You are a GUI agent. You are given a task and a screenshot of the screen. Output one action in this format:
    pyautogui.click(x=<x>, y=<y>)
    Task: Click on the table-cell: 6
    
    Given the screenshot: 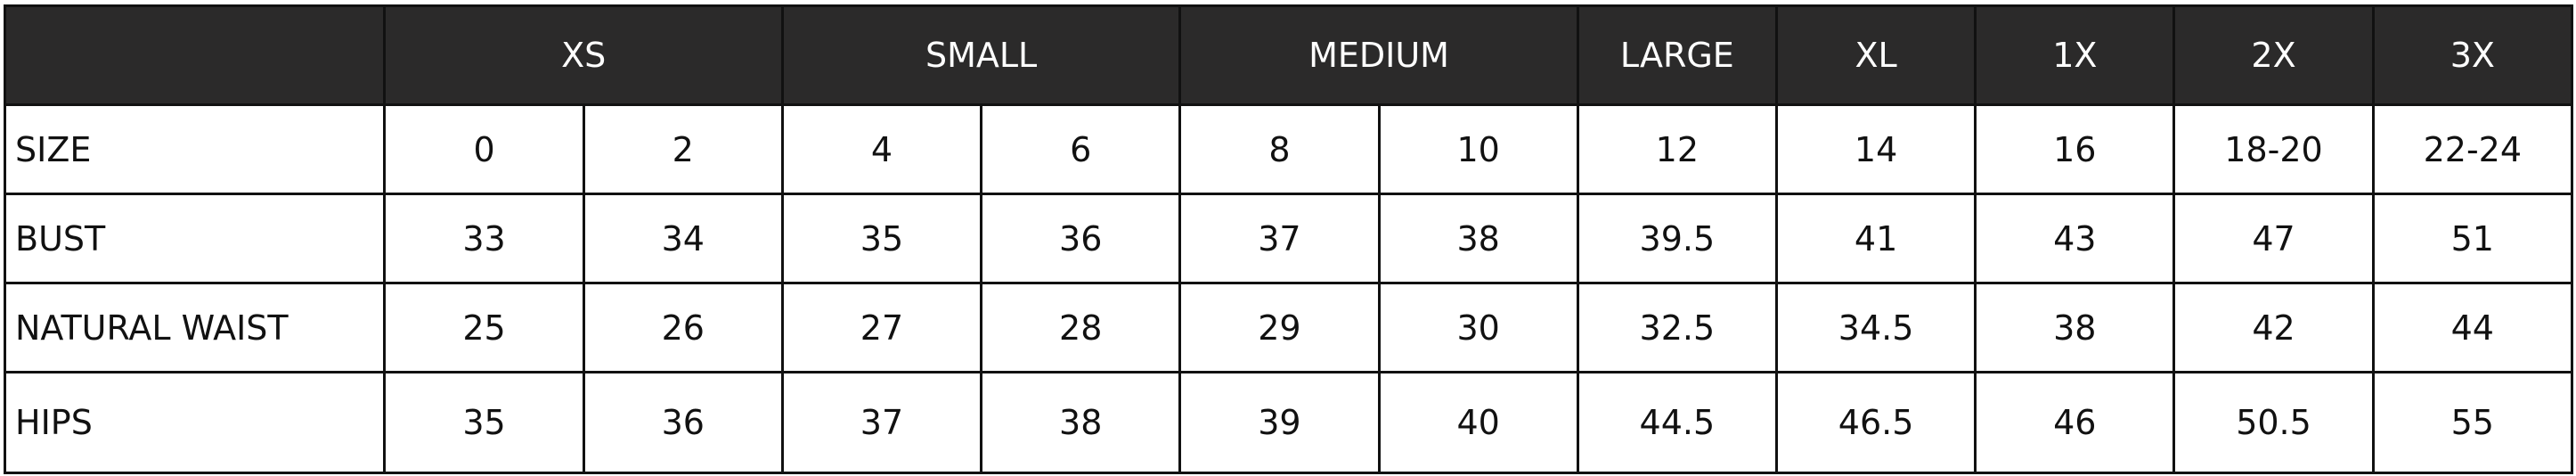 What is the action you would take?
    pyautogui.click(x=1081, y=149)
    